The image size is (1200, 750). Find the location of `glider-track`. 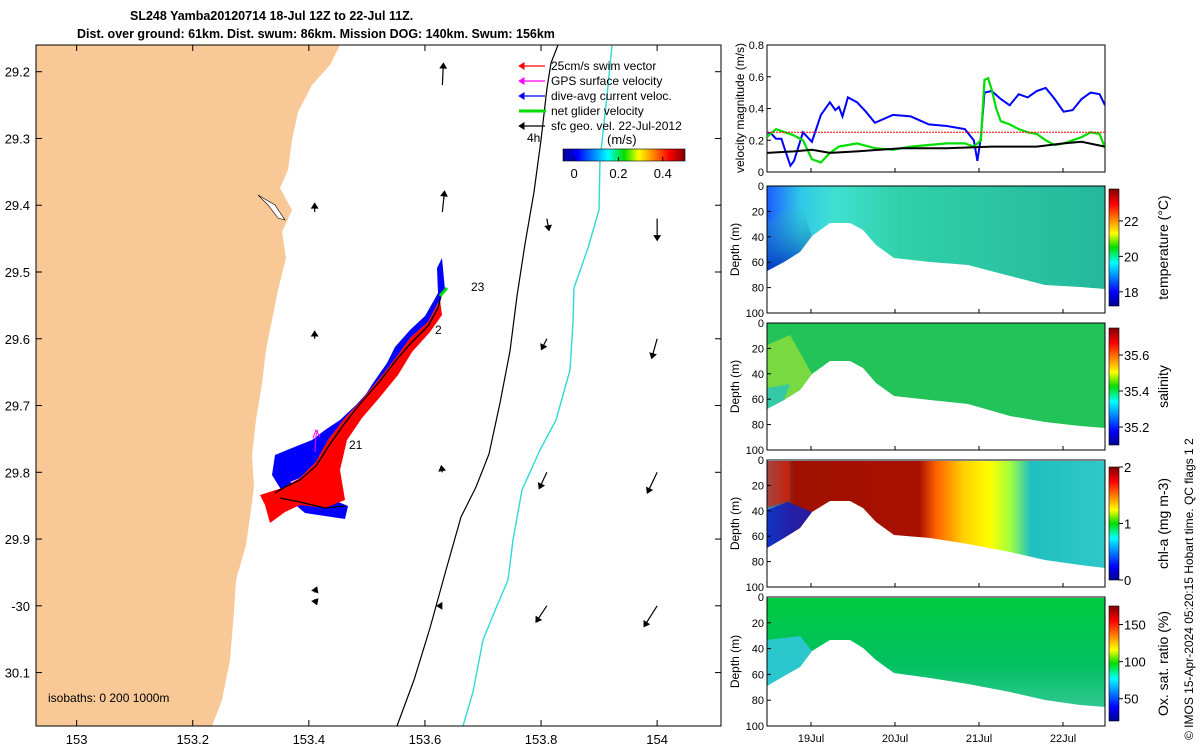

glider-track is located at coordinates (354, 390).